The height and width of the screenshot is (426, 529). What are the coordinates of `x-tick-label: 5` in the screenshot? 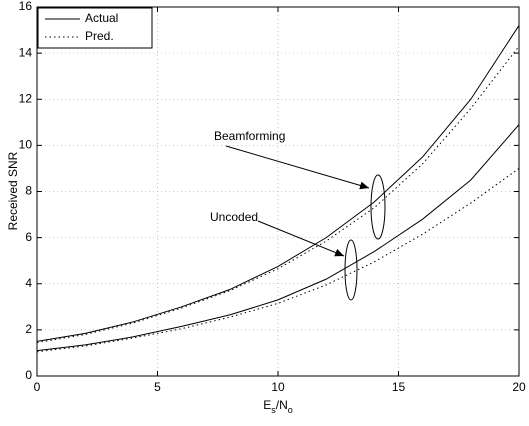 It's located at (157, 387).